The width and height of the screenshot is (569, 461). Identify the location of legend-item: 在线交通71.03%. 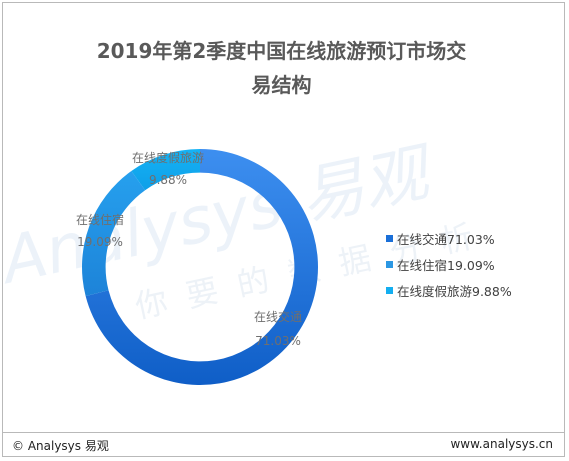
(449, 238).